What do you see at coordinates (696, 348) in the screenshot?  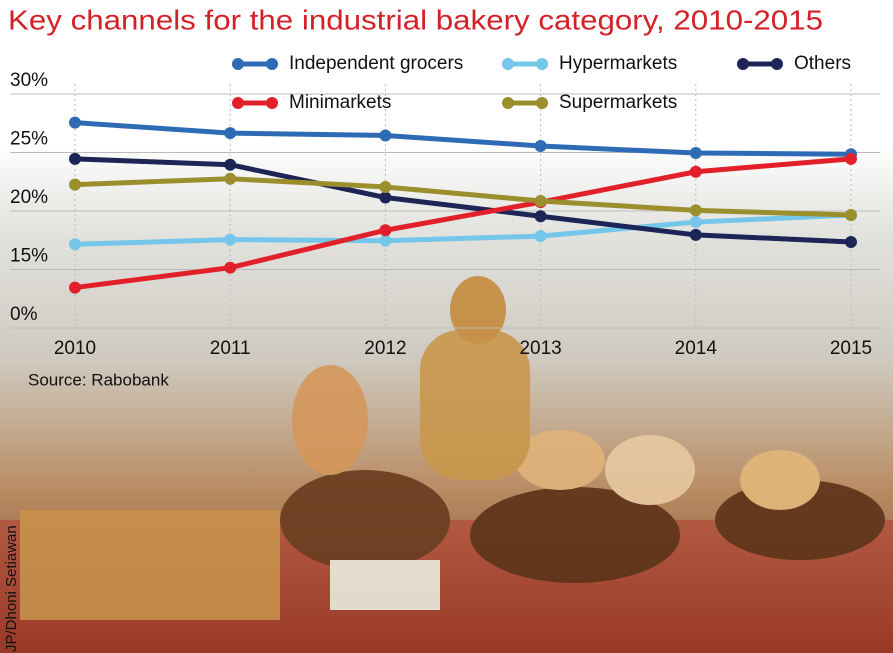 I see `x-tick-label: 2014` at bounding box center [696, 348].